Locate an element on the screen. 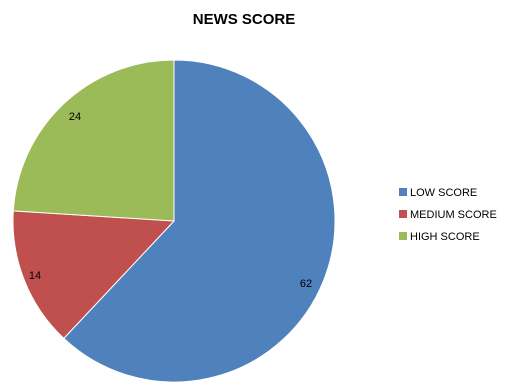 This screenshot has height=385, width=512. legend-item-low-score: LOW SCORE is located at coordinates (438, 193).